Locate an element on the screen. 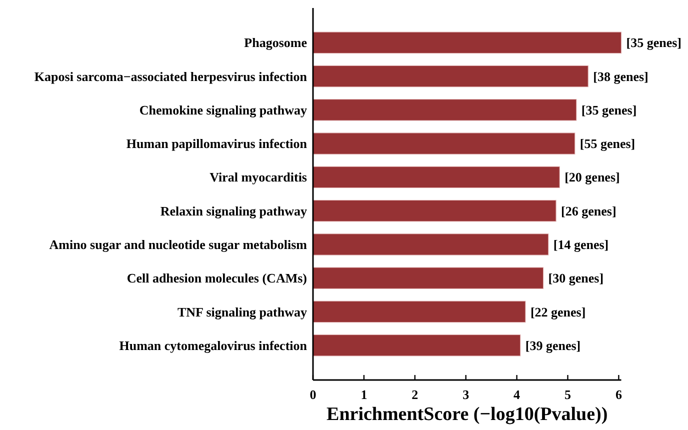 This screenshot has width=688, height=430. annotation: [26 genes] is located at coordinates (588, 210).